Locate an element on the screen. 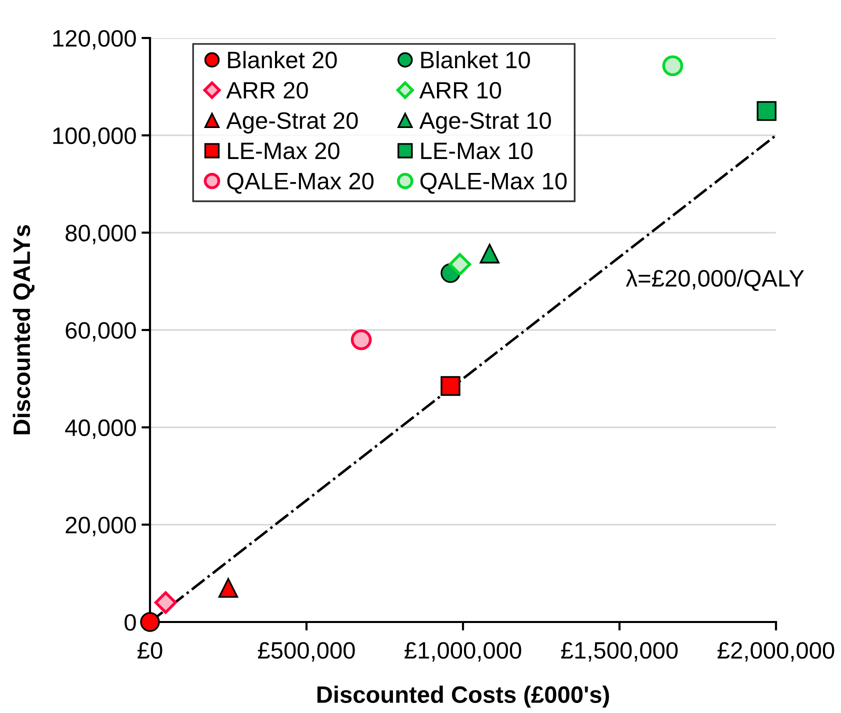 Image resolution: width=841 pixels, height=713 pixels. y-tick-label: 20,000 is located at coordinates (101, 526).